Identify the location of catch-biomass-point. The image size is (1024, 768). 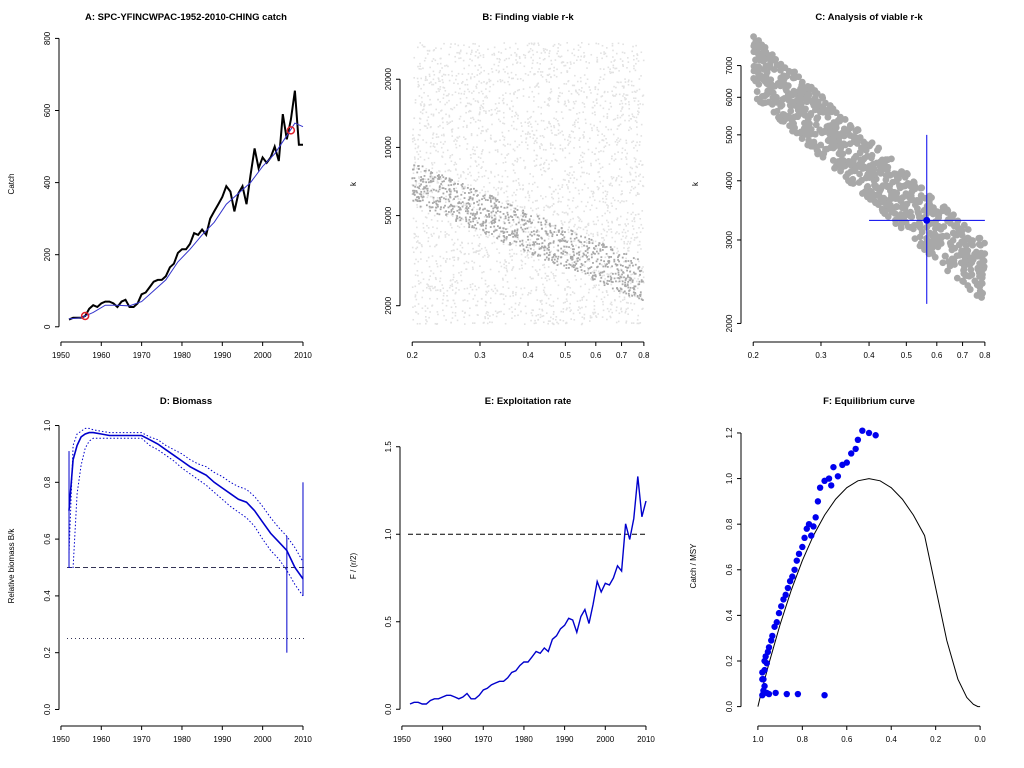
(855, 449).